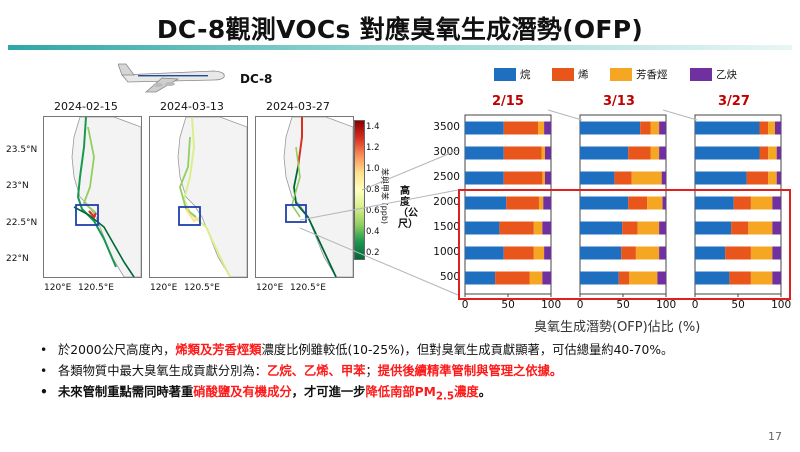 The image size is (800, 452). Describe the element at coordinates (270, 288) in the screenshot. I see `lon-label-120-3: 120°E` at that location.